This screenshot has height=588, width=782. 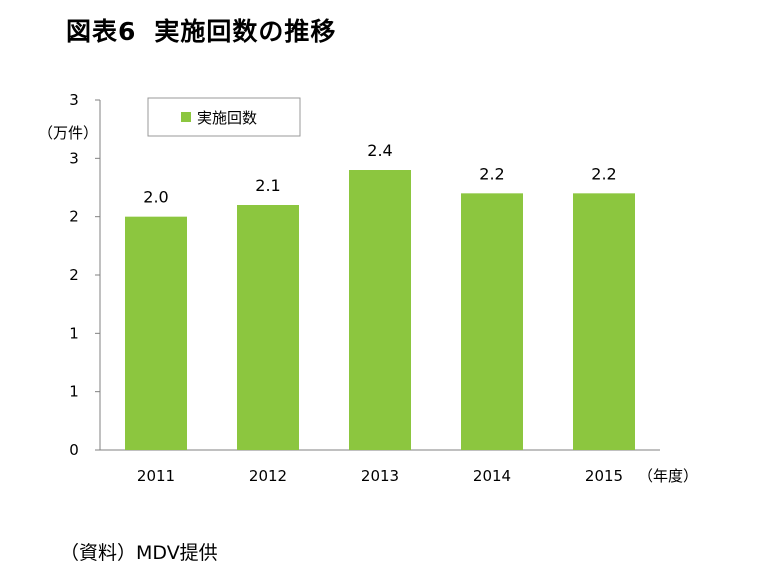 What do you see at coordinates (604, 322) in the screenshot?
I see `bar-2015` at bounding box center [604, 322].